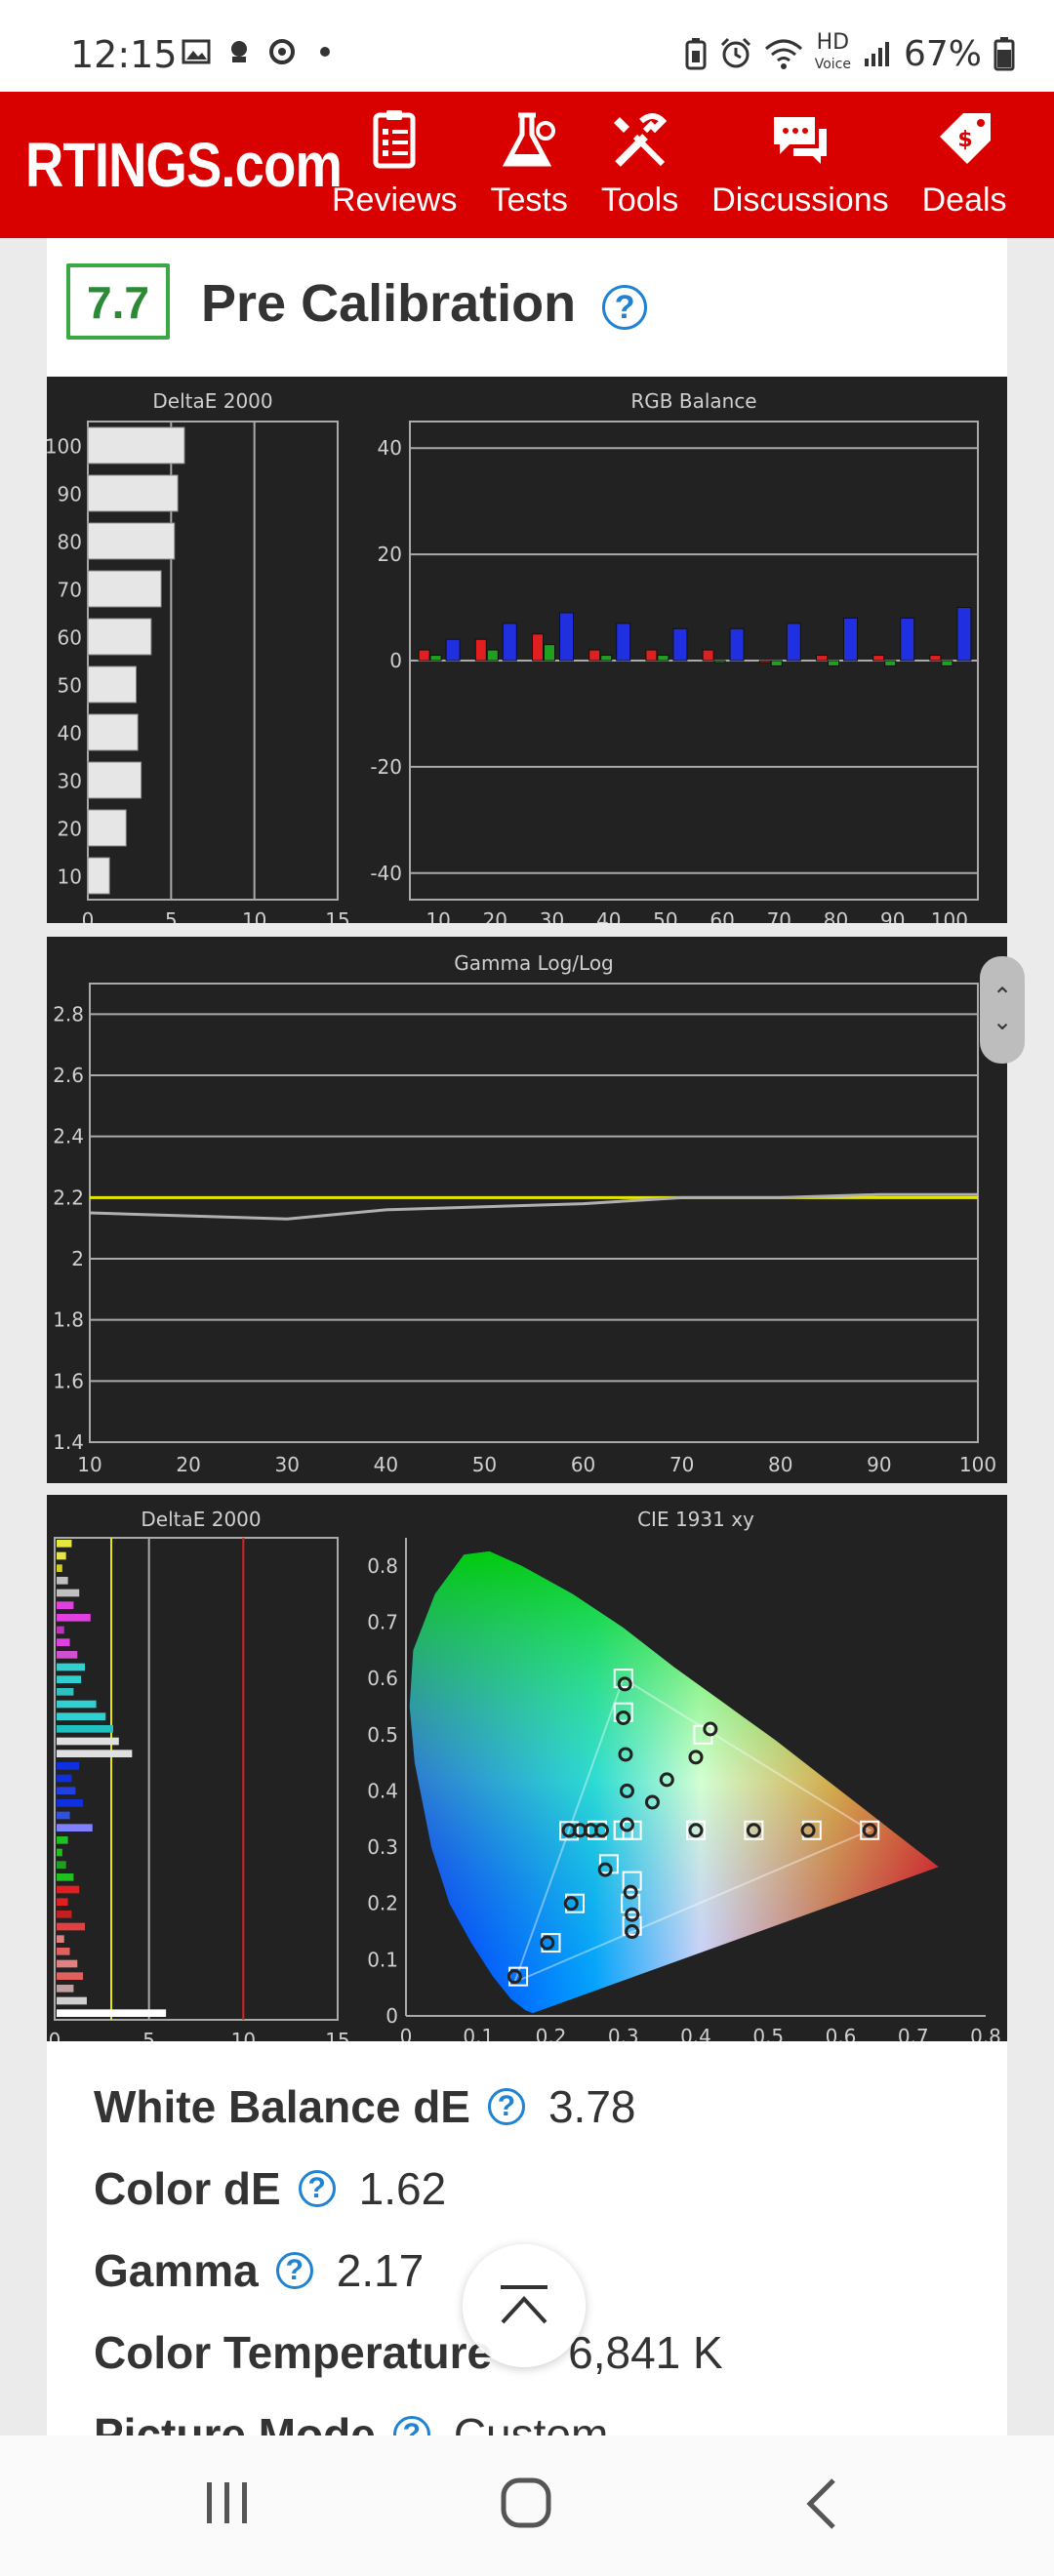  What do you see at coordinates (639, 200) in the screenshot?
I see `nav-label: Tools` at bounding box center [639, 200].